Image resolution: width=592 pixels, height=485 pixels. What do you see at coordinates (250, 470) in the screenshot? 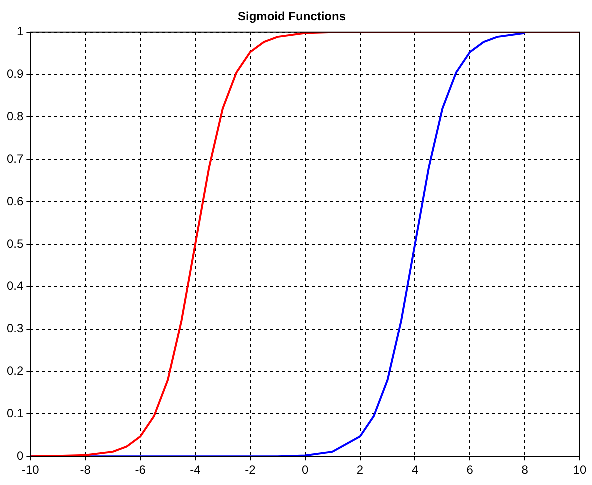
I see `x-tick-label: -2` at bounding box center [250, 470].